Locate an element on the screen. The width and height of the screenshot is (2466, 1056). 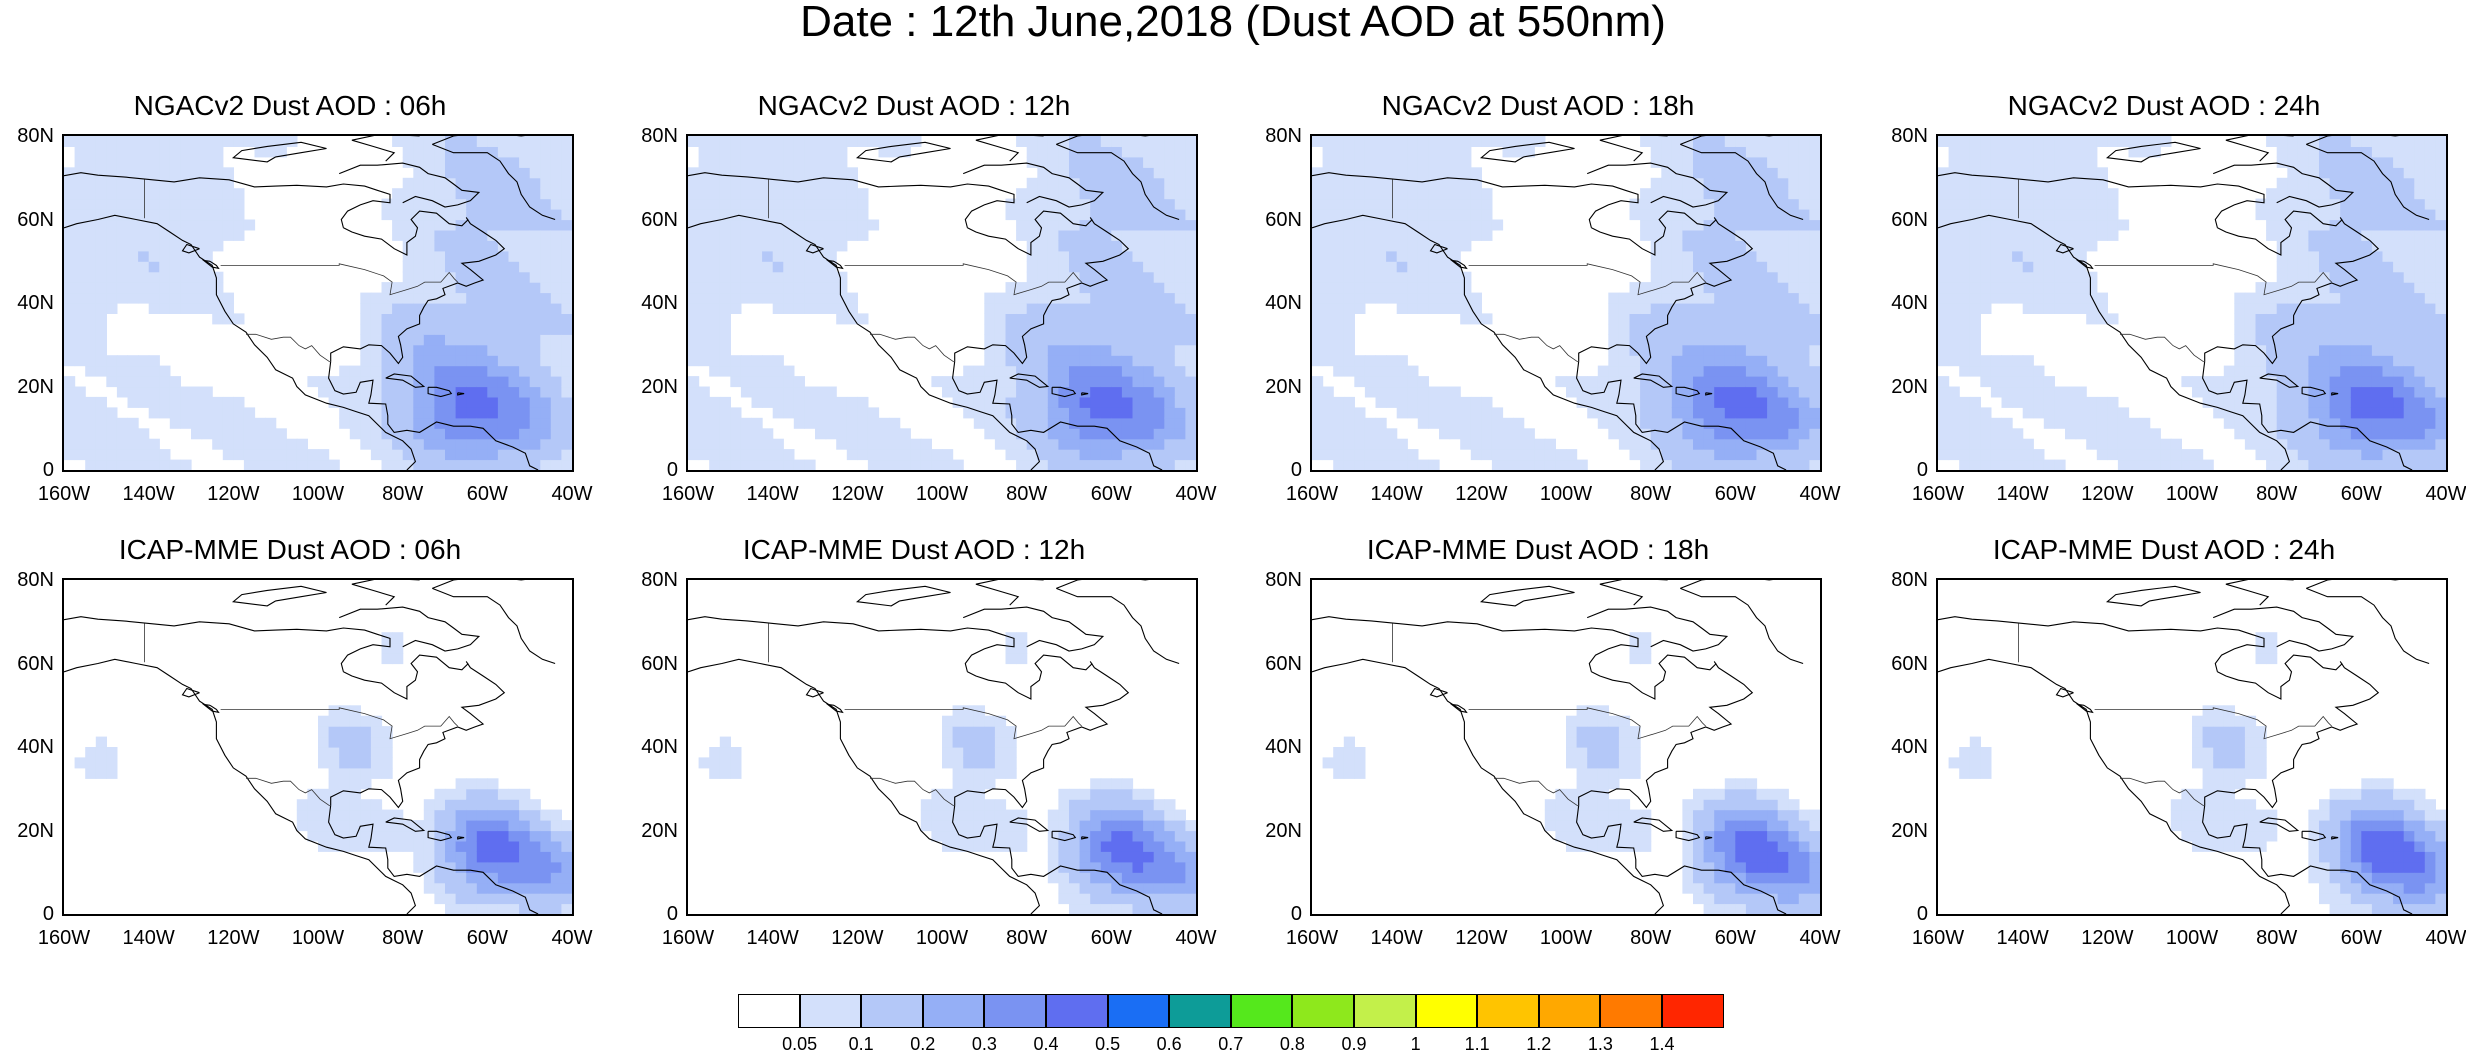
coastline is located at coordinates (2280, 233).